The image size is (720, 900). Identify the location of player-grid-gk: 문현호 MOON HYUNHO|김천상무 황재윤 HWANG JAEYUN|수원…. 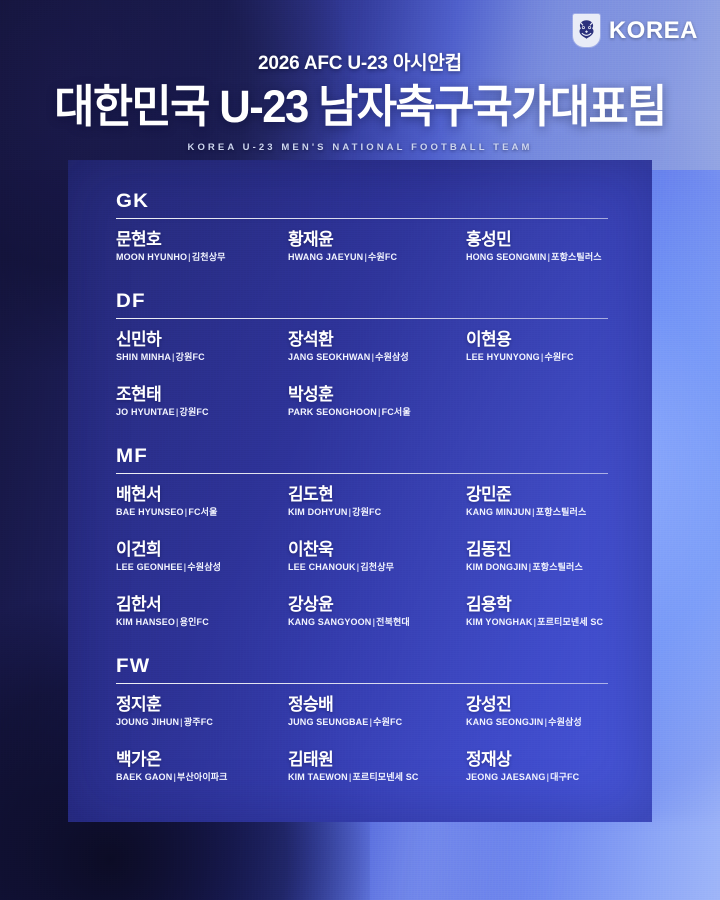
(362, 250).